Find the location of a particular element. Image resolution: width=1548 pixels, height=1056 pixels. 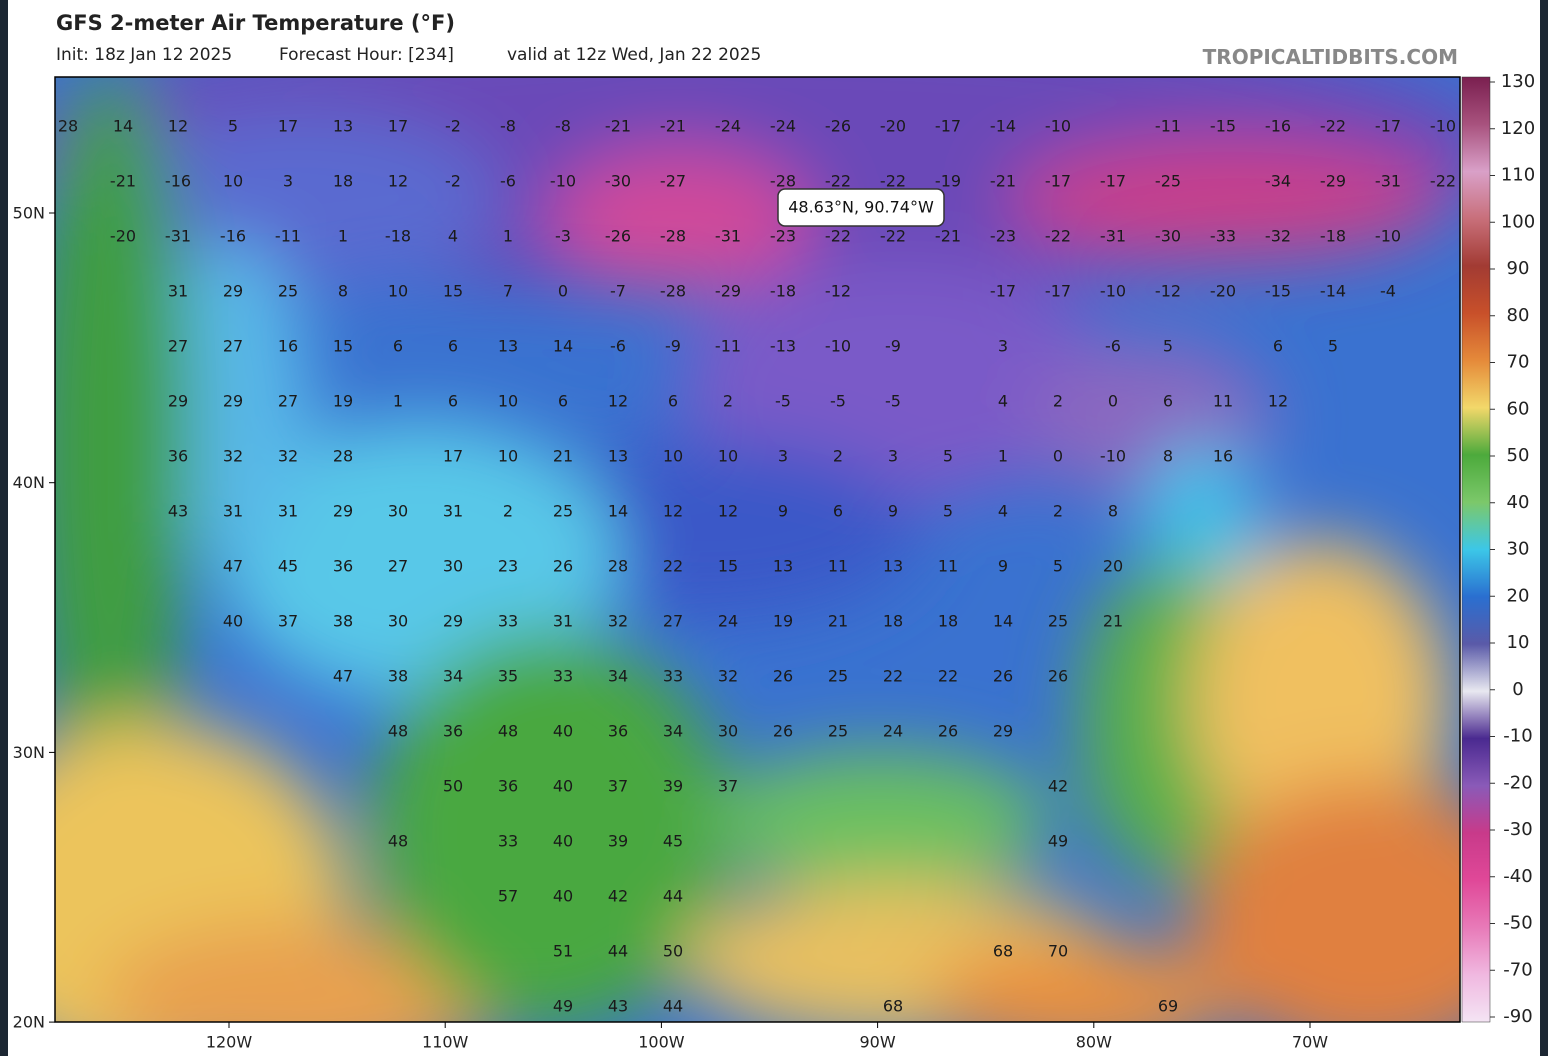

init: Init: 18z Jan 12 2025 is located at coordinates (144, 55).